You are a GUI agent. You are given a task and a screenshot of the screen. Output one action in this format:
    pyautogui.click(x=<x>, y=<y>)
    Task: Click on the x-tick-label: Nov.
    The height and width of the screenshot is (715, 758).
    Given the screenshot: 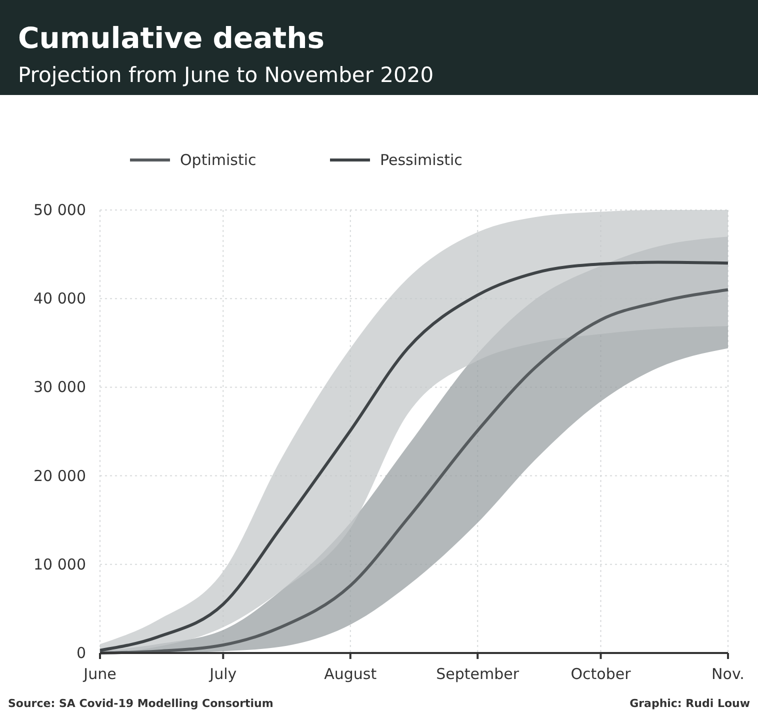 What is the action you would take?
    pyautogui.click(x=728, y=674)
    